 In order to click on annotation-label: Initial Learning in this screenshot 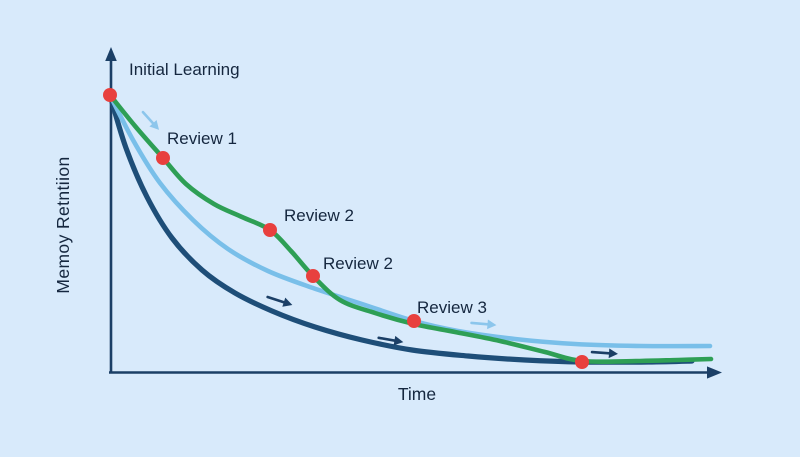, I will do `click(184, 69)`.